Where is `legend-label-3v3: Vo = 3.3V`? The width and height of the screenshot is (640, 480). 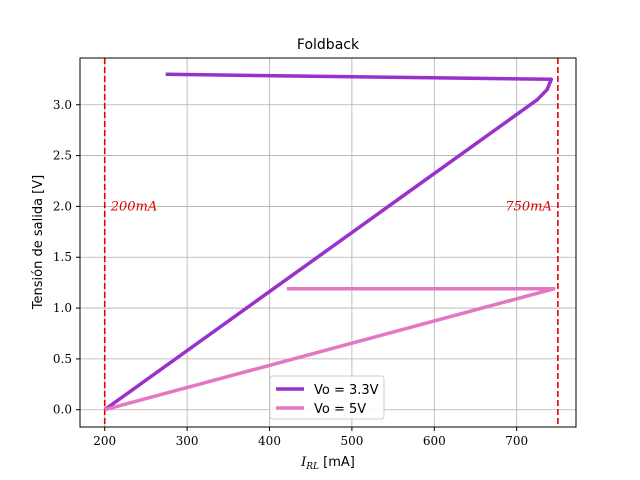 legend-label-3v3: Vo = 3.3V is located at coordinates (346, 390).